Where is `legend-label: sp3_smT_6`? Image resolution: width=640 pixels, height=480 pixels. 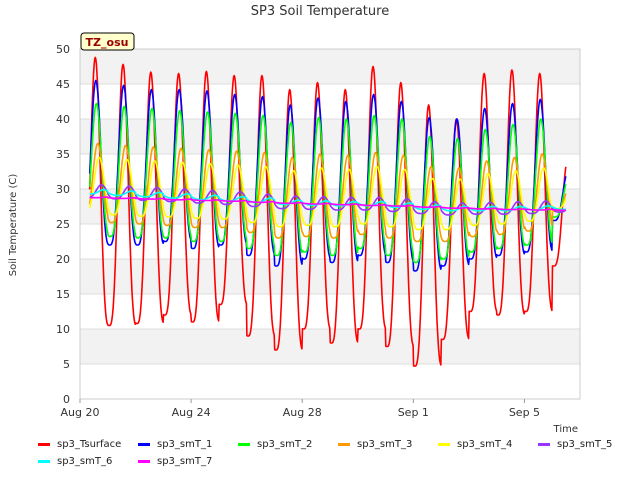
legend-label: sp3_smT_6 is located at coordinates (85, 461).